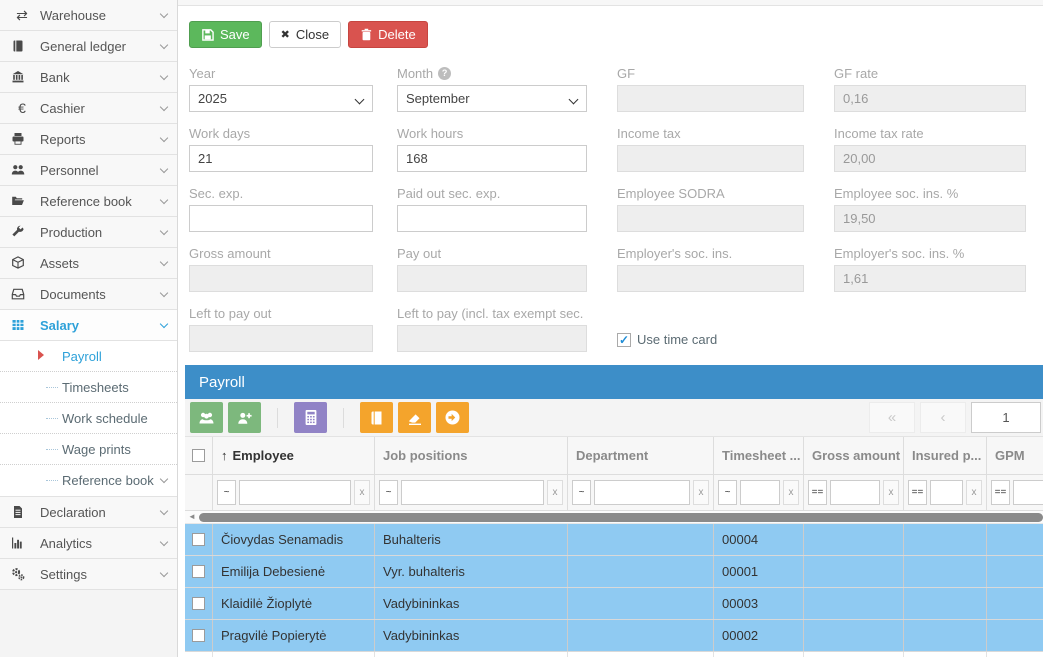  I want to click on column-header-gpm: GPM, so click(1015, 455).